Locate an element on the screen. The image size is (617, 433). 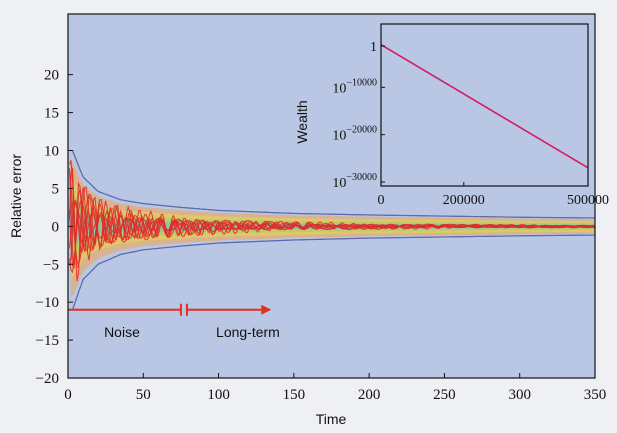
x-tick-label: 200 is located at coordinates (369, 395).